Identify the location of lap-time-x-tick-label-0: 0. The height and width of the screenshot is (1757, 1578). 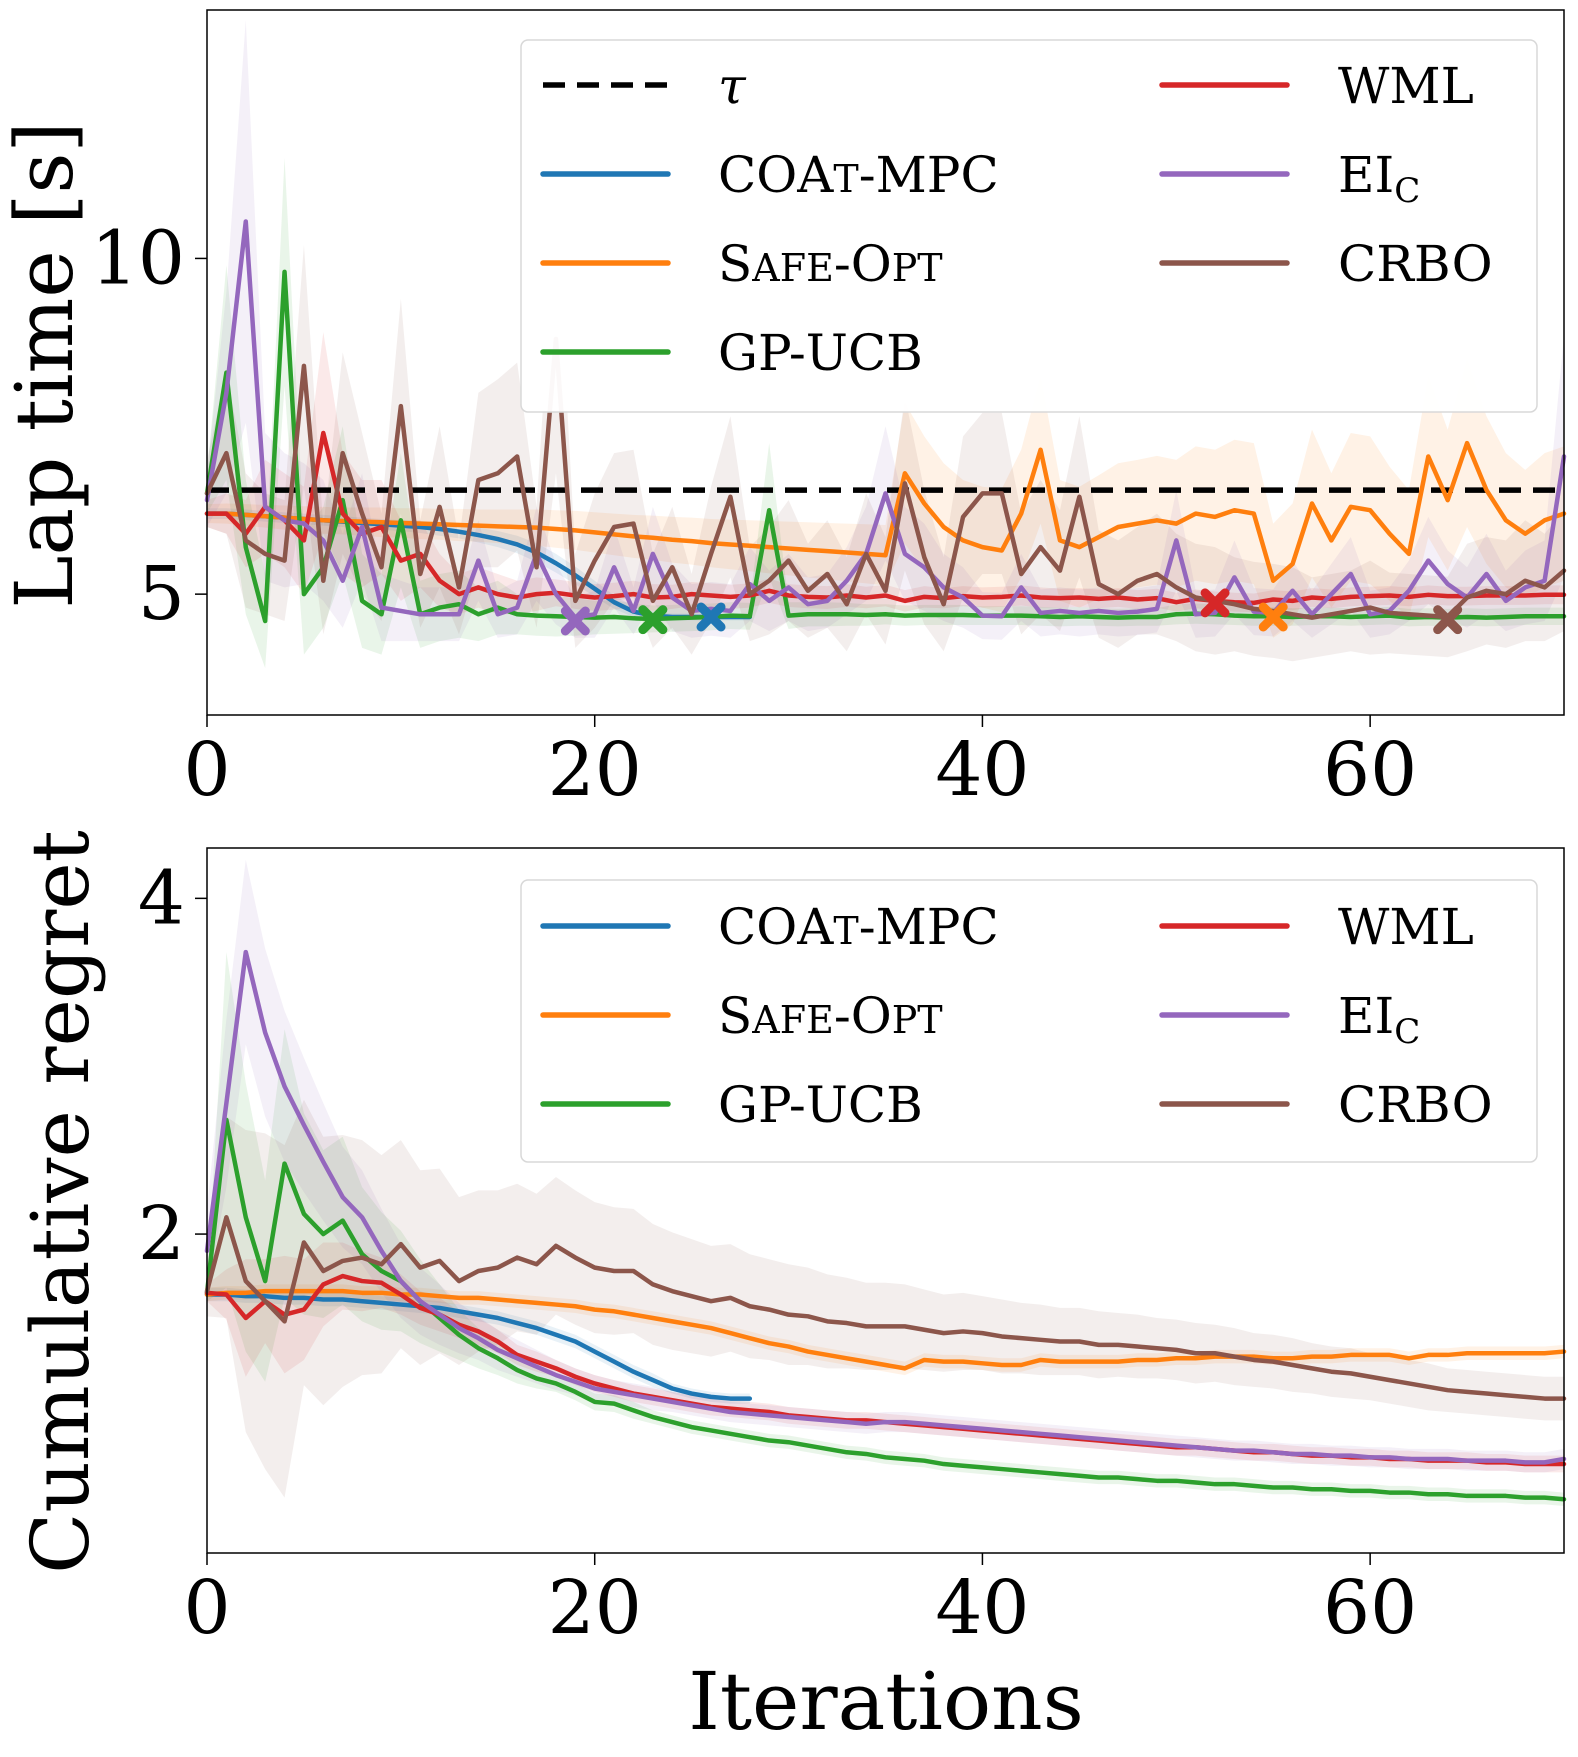
(206, 770).